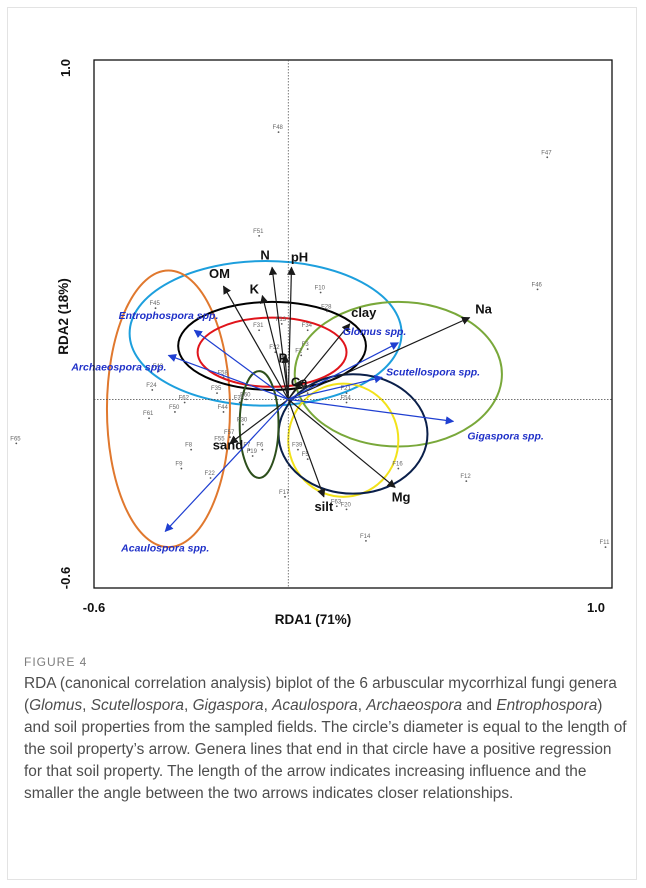  Describe the element at coordinates (210, 474) in the screenshot. I see `site-label: F22` at that location.